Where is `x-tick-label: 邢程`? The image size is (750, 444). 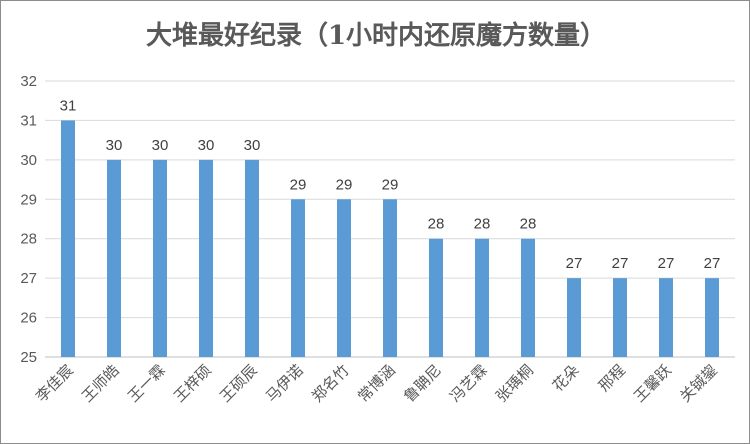
x-tick-label: 邢程 is located at coordinates (612, 378).